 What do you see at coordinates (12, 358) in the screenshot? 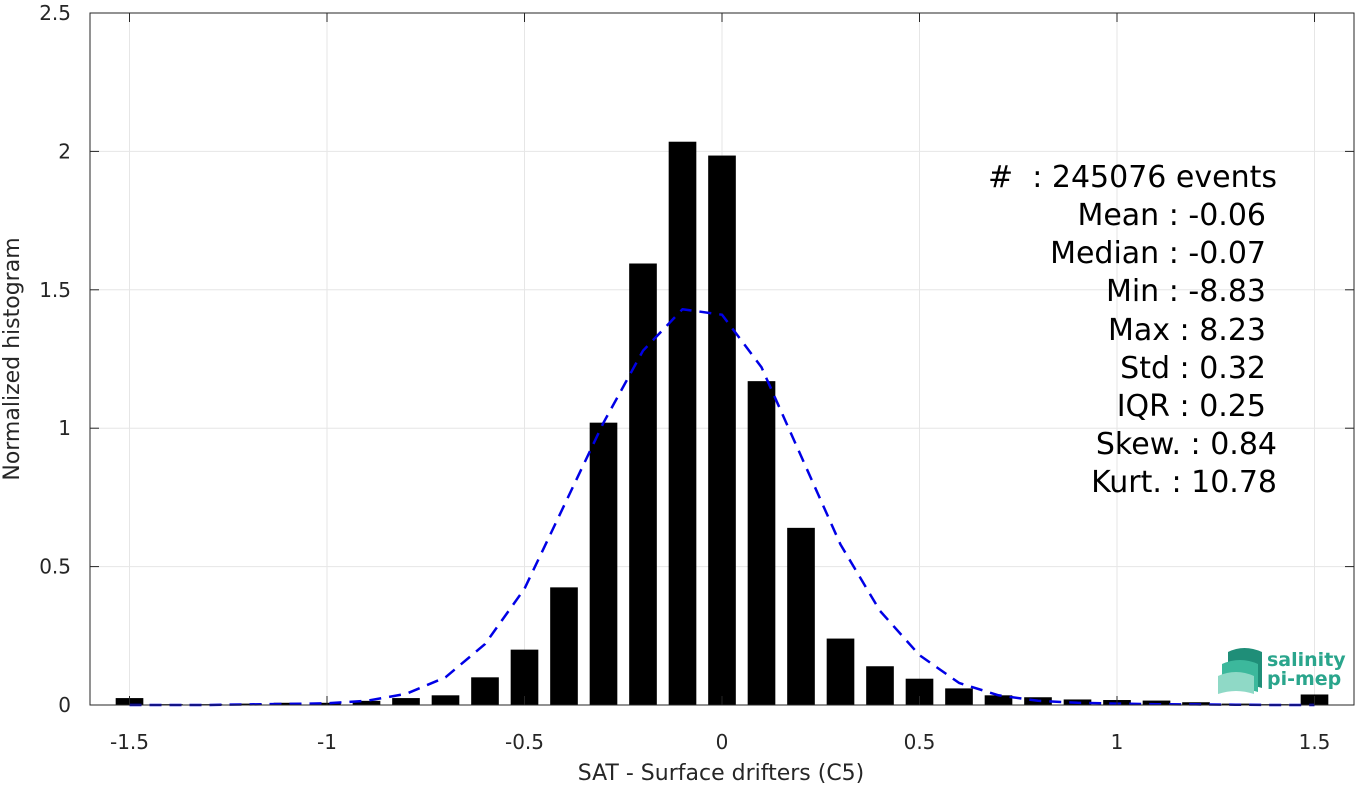
I see `y-axis-label: Normalized histogram` at bounding box center [12, 358].